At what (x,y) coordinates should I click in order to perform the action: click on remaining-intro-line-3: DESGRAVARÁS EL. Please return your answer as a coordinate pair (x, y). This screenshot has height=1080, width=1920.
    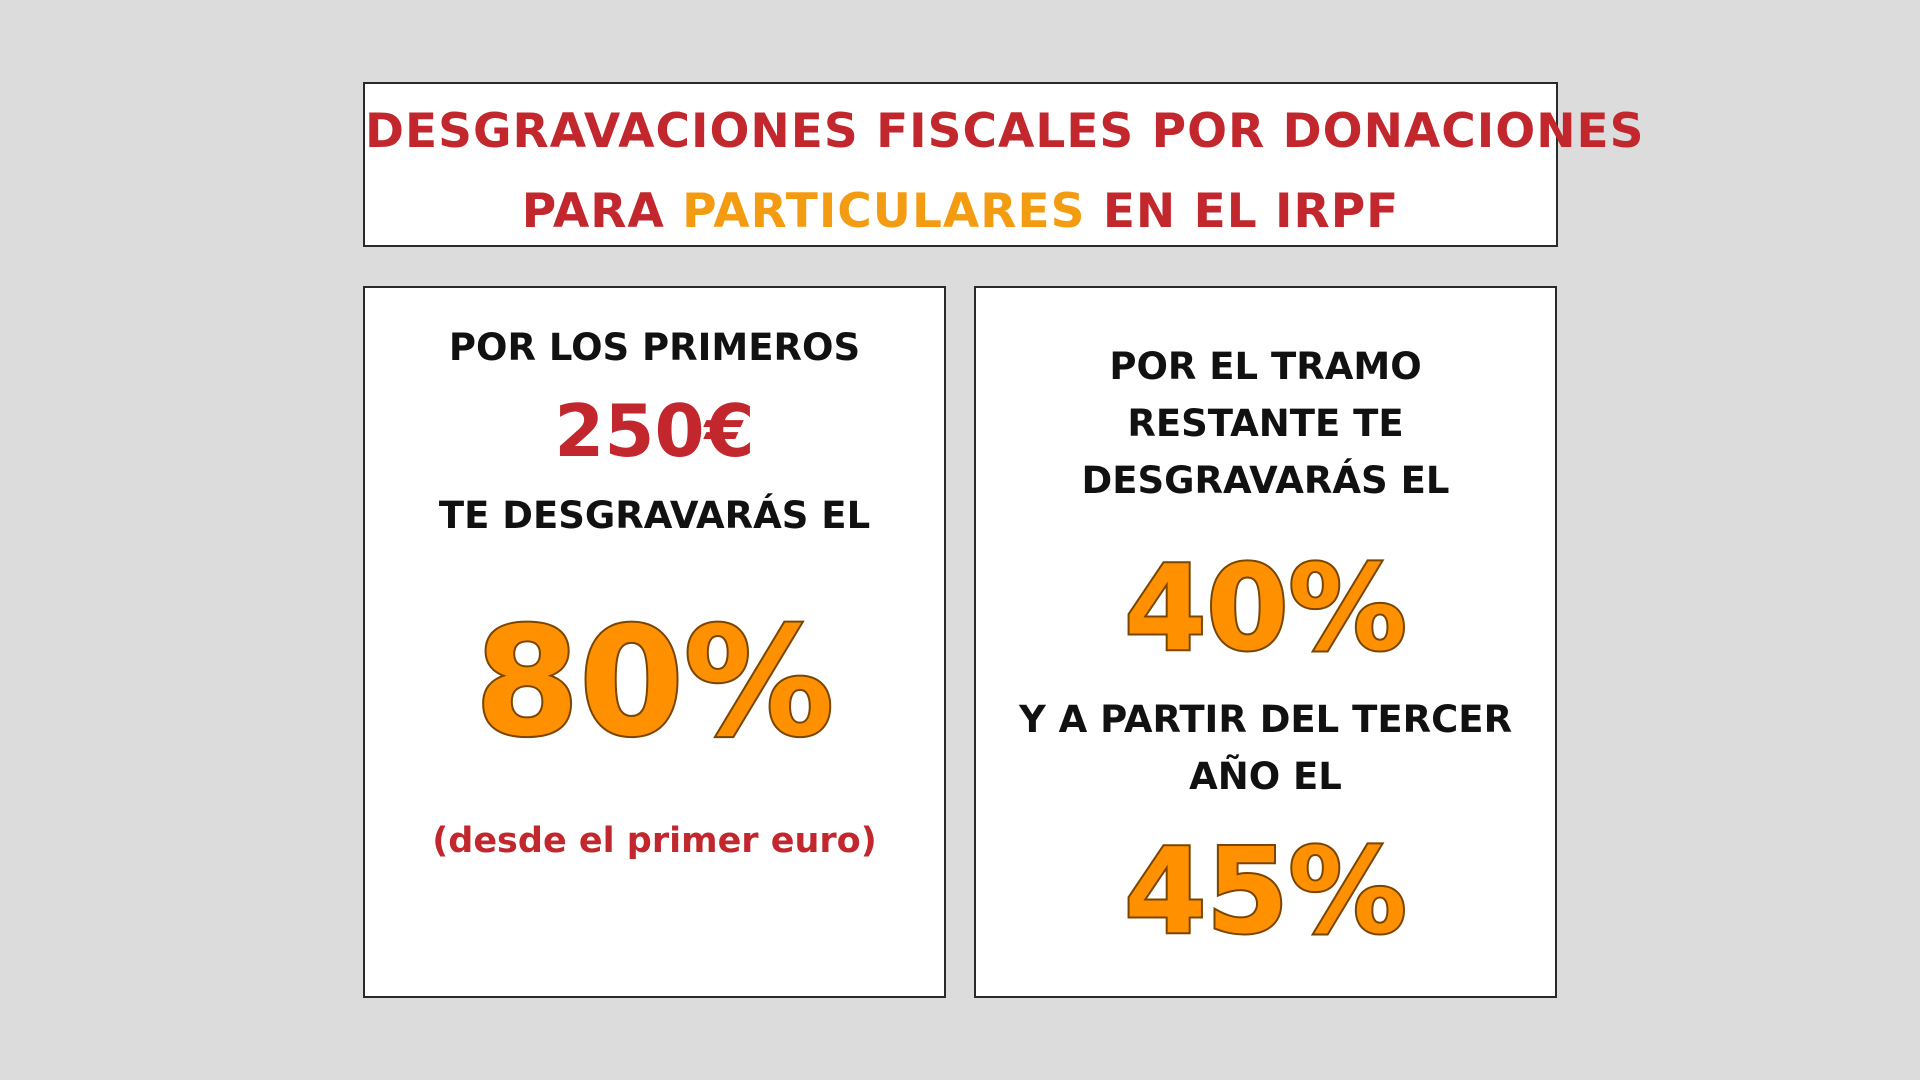
    Looking at the image, I should click on (1265, 480).